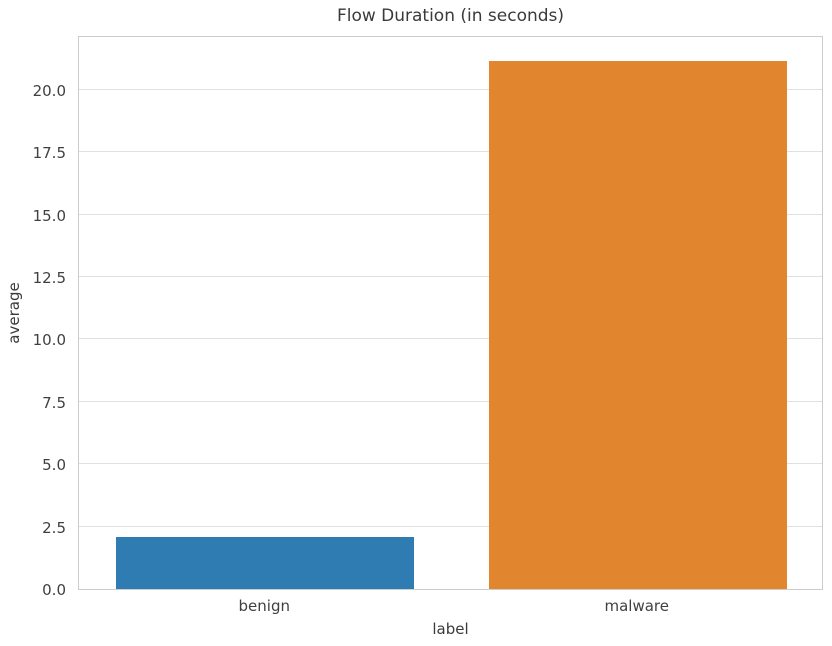 Image resolution: width=832 pixels, height=646 pixels. I want to click on y-tick-label: 5.0, so click(54, 465).